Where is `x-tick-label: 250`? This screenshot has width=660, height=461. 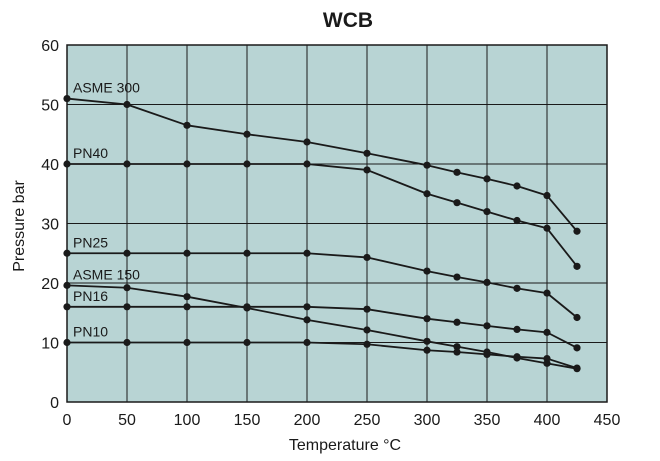
x-tick-label: 250 is located at coordinates (367, 420).